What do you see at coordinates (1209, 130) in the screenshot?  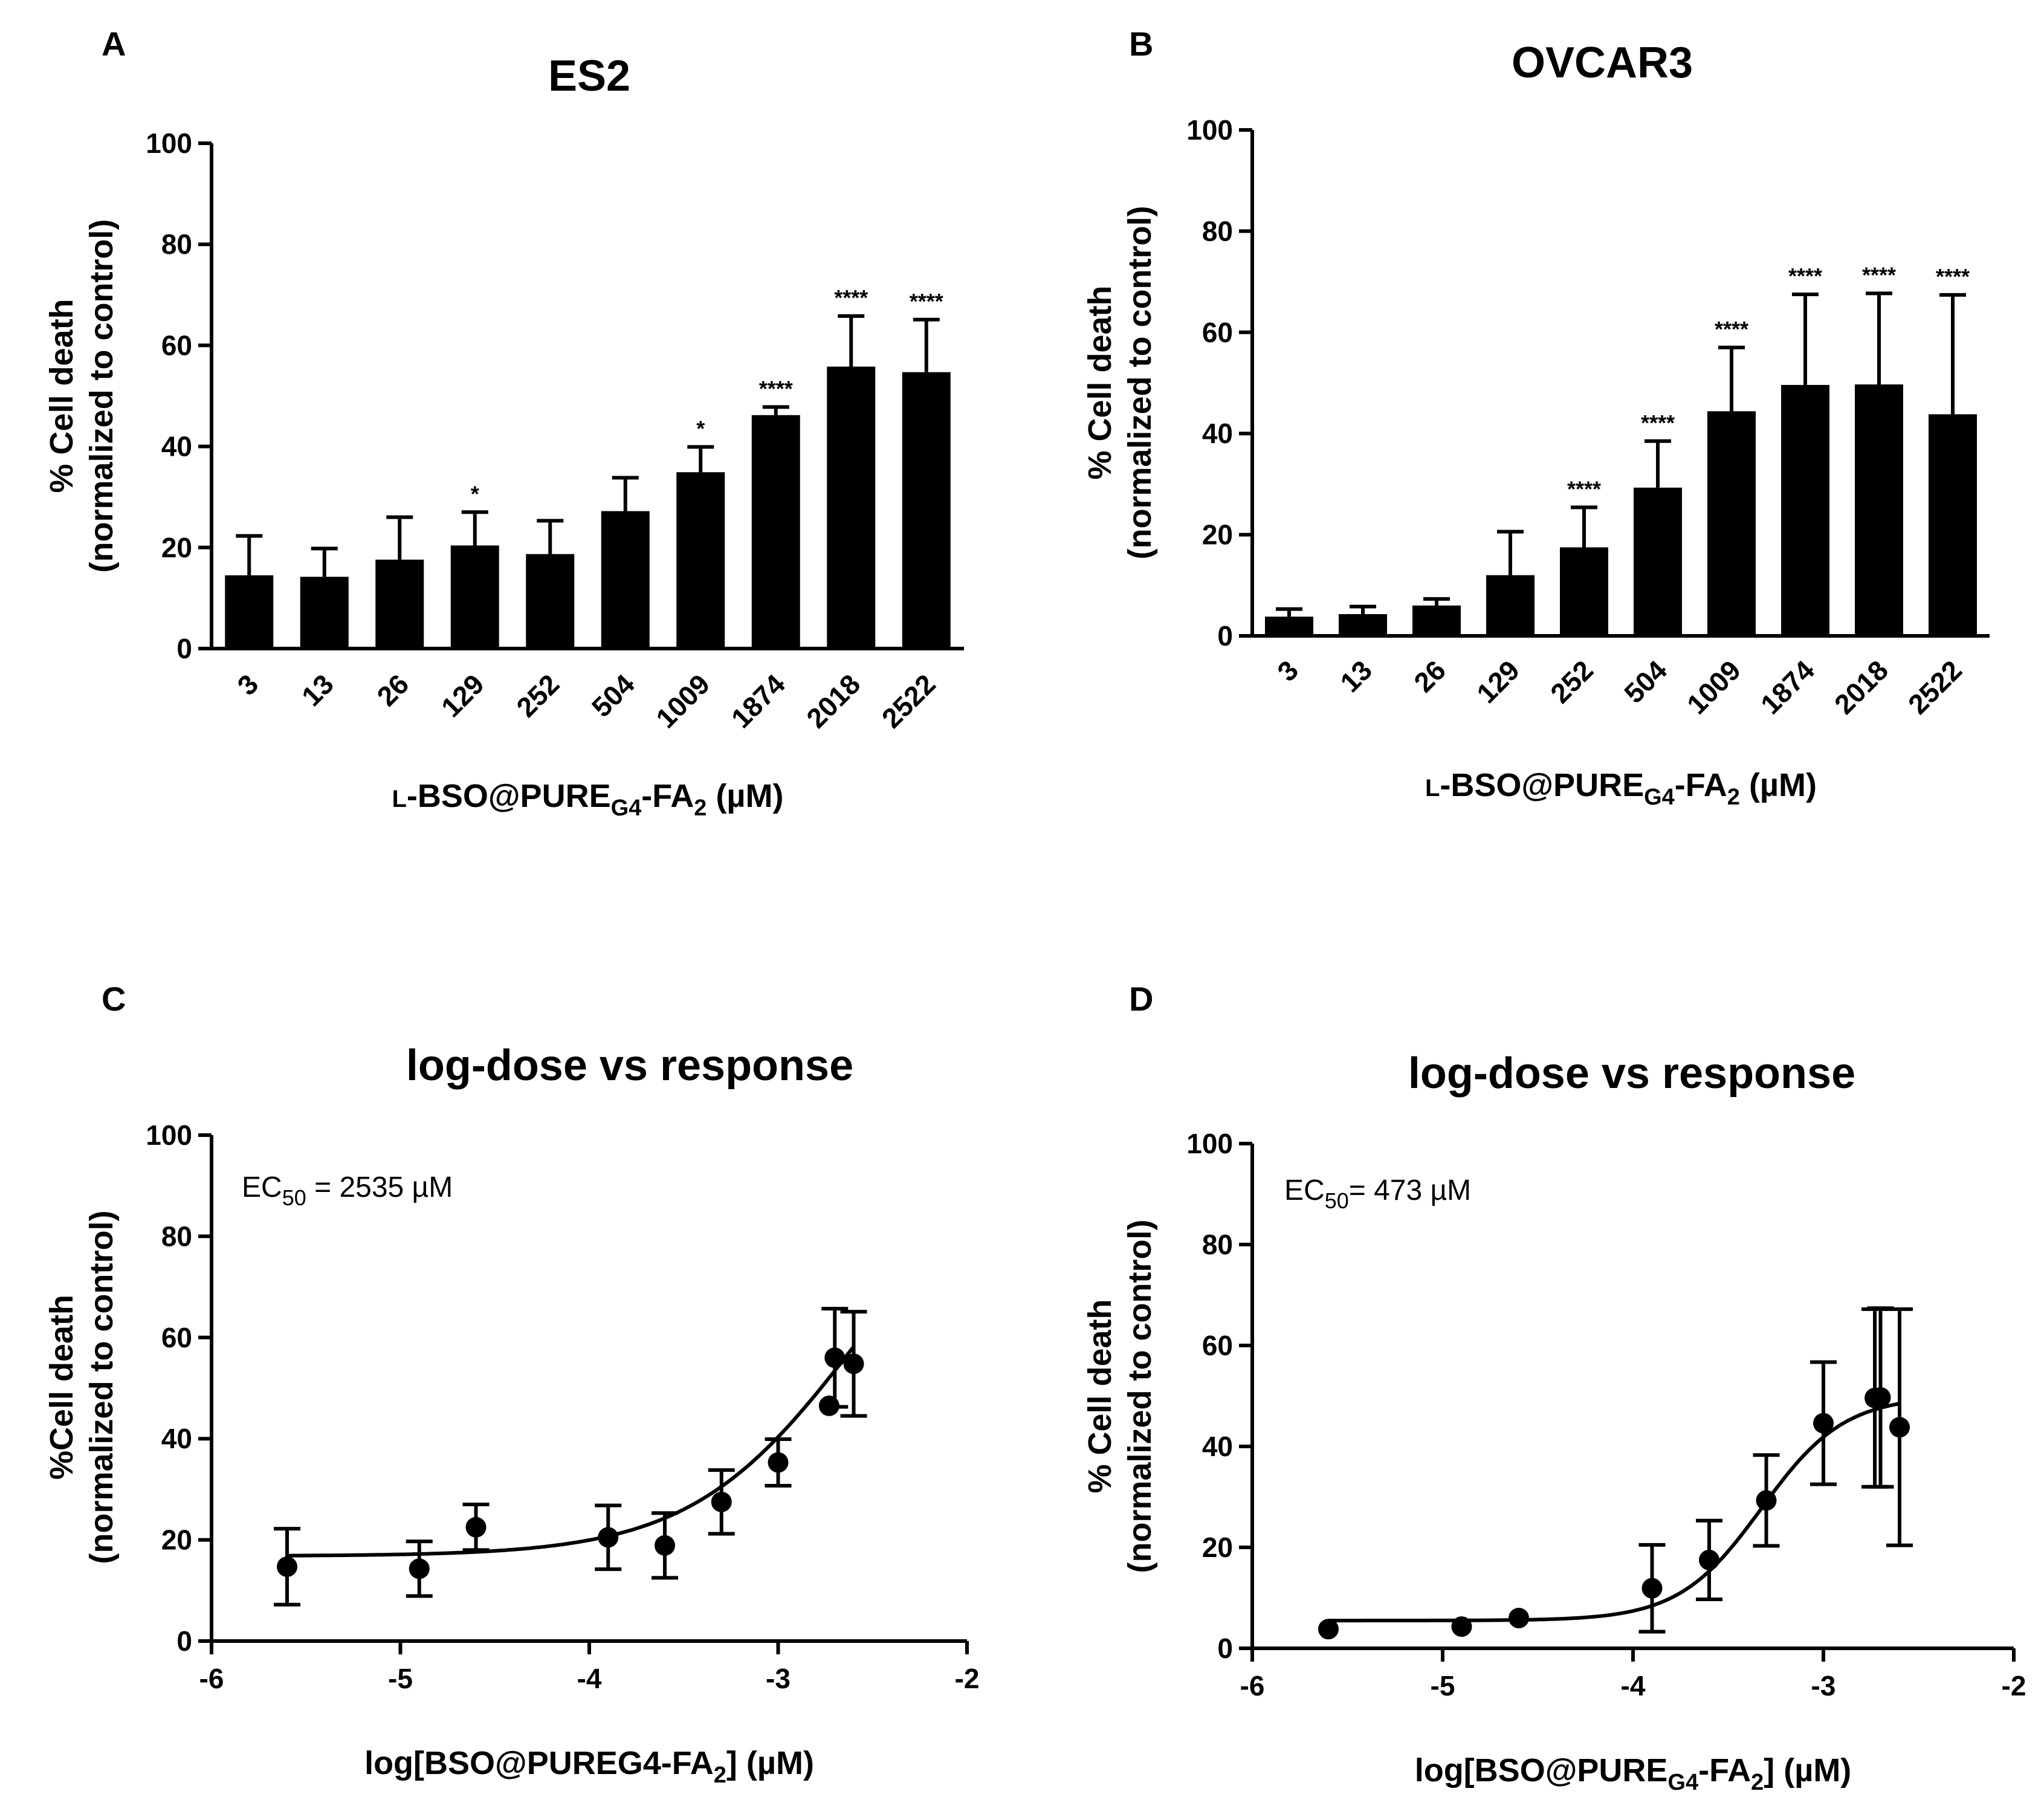 I see `y-tick-label-b: 100` at bounding box center [1209, 130].